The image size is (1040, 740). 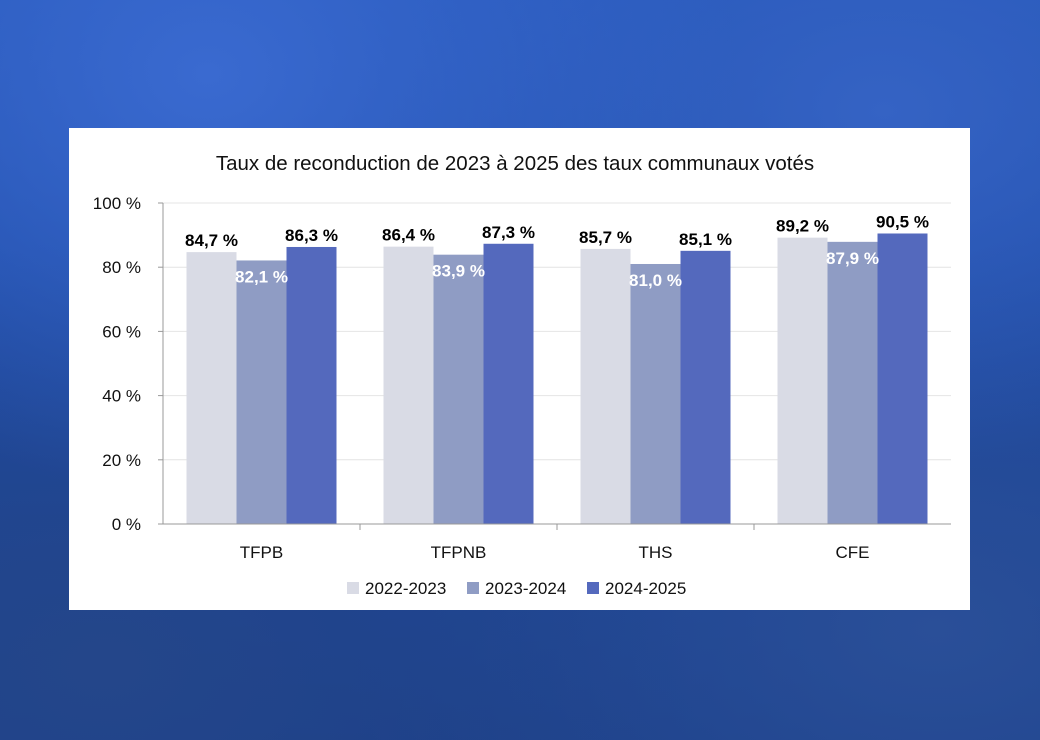 What do you see at coordinates (655, 280) in the screenshot?
I see `data-label: 81,0 %` at bounding box center [655, 280].